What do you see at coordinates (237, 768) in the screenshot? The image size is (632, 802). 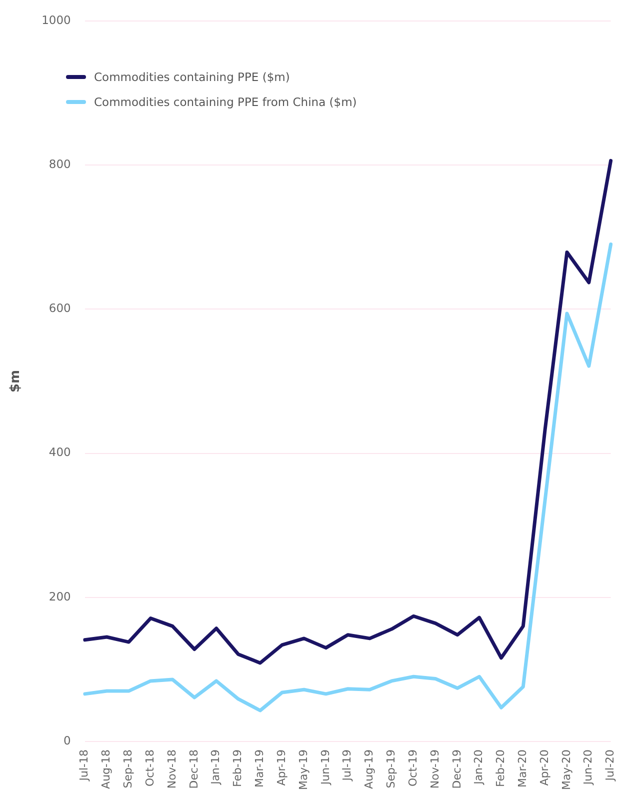 I see `x-tick-label: Feb-19` at bounding box center [237, 768].